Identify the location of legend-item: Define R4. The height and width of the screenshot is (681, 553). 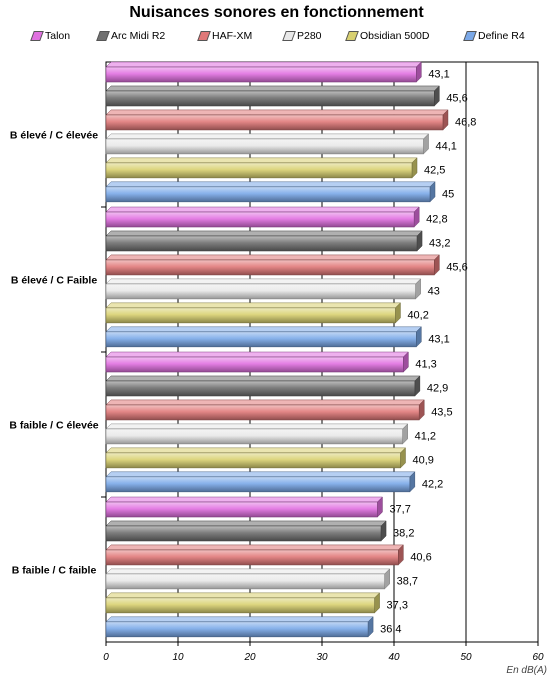
(494, 36).